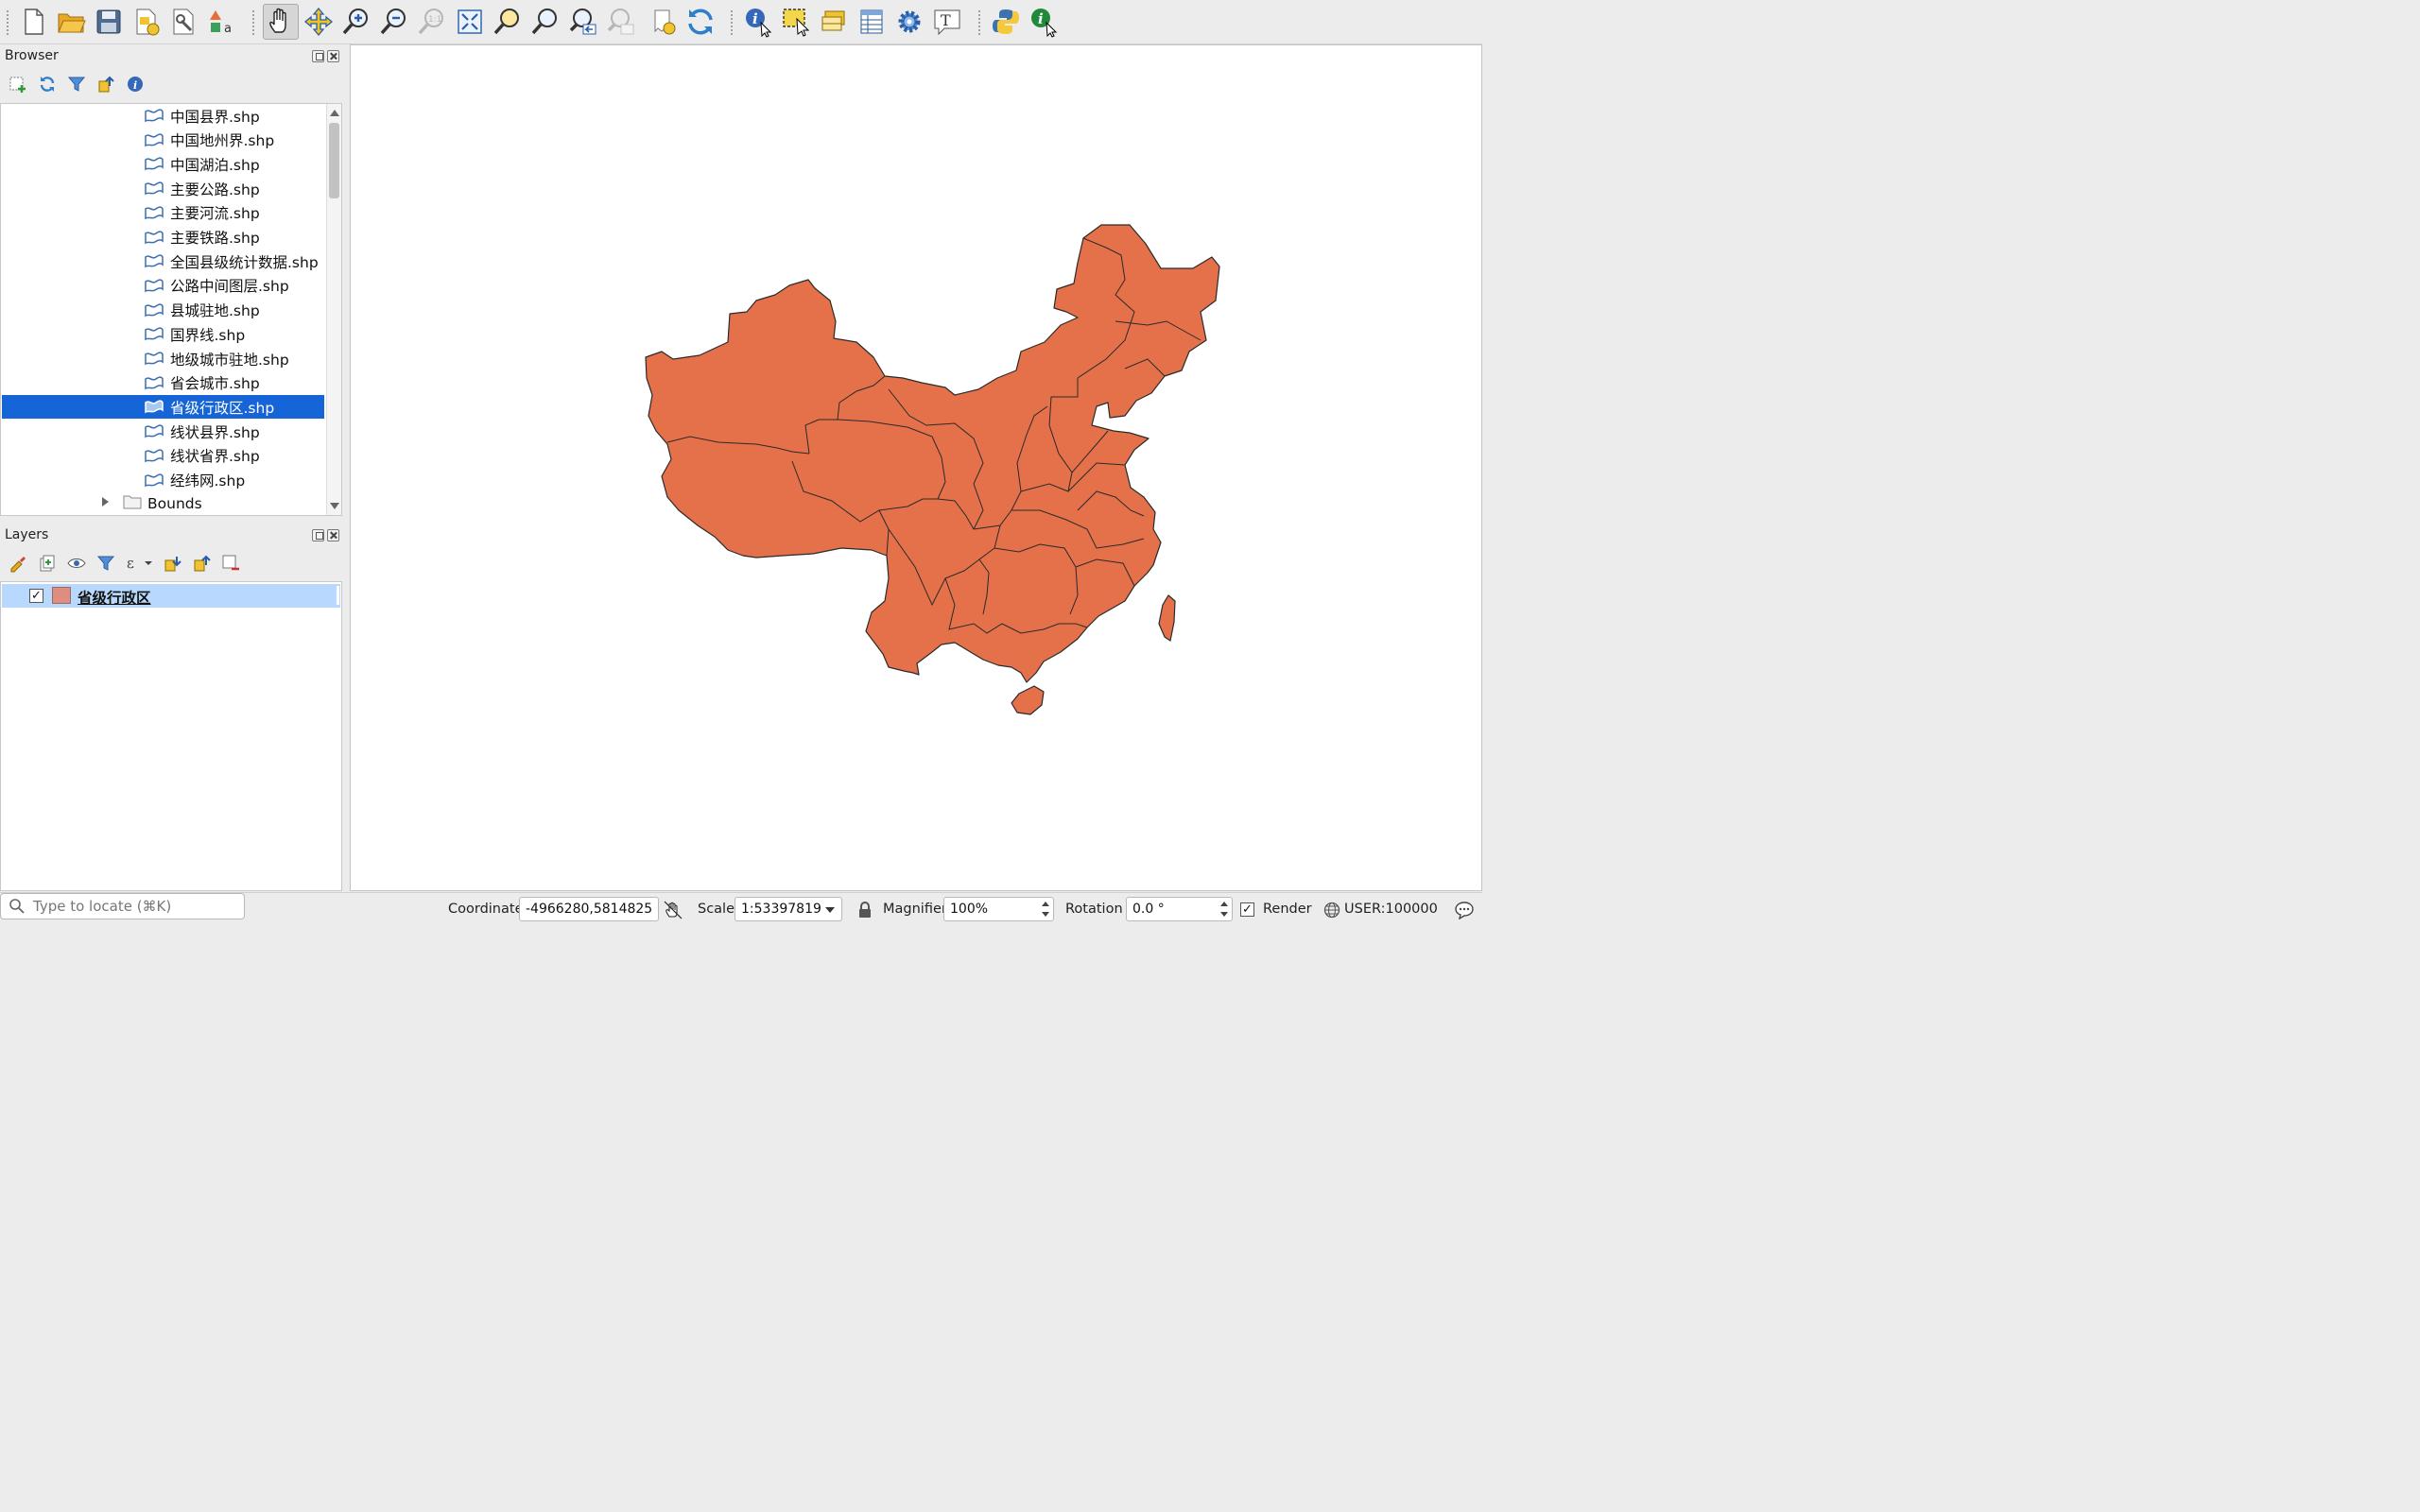 This screenshot has width=2420, height=1512. What do you see at coordinates (470, 22) in the screenshot?
I see `zoom-full-icon` at bounding box center [470, 22].